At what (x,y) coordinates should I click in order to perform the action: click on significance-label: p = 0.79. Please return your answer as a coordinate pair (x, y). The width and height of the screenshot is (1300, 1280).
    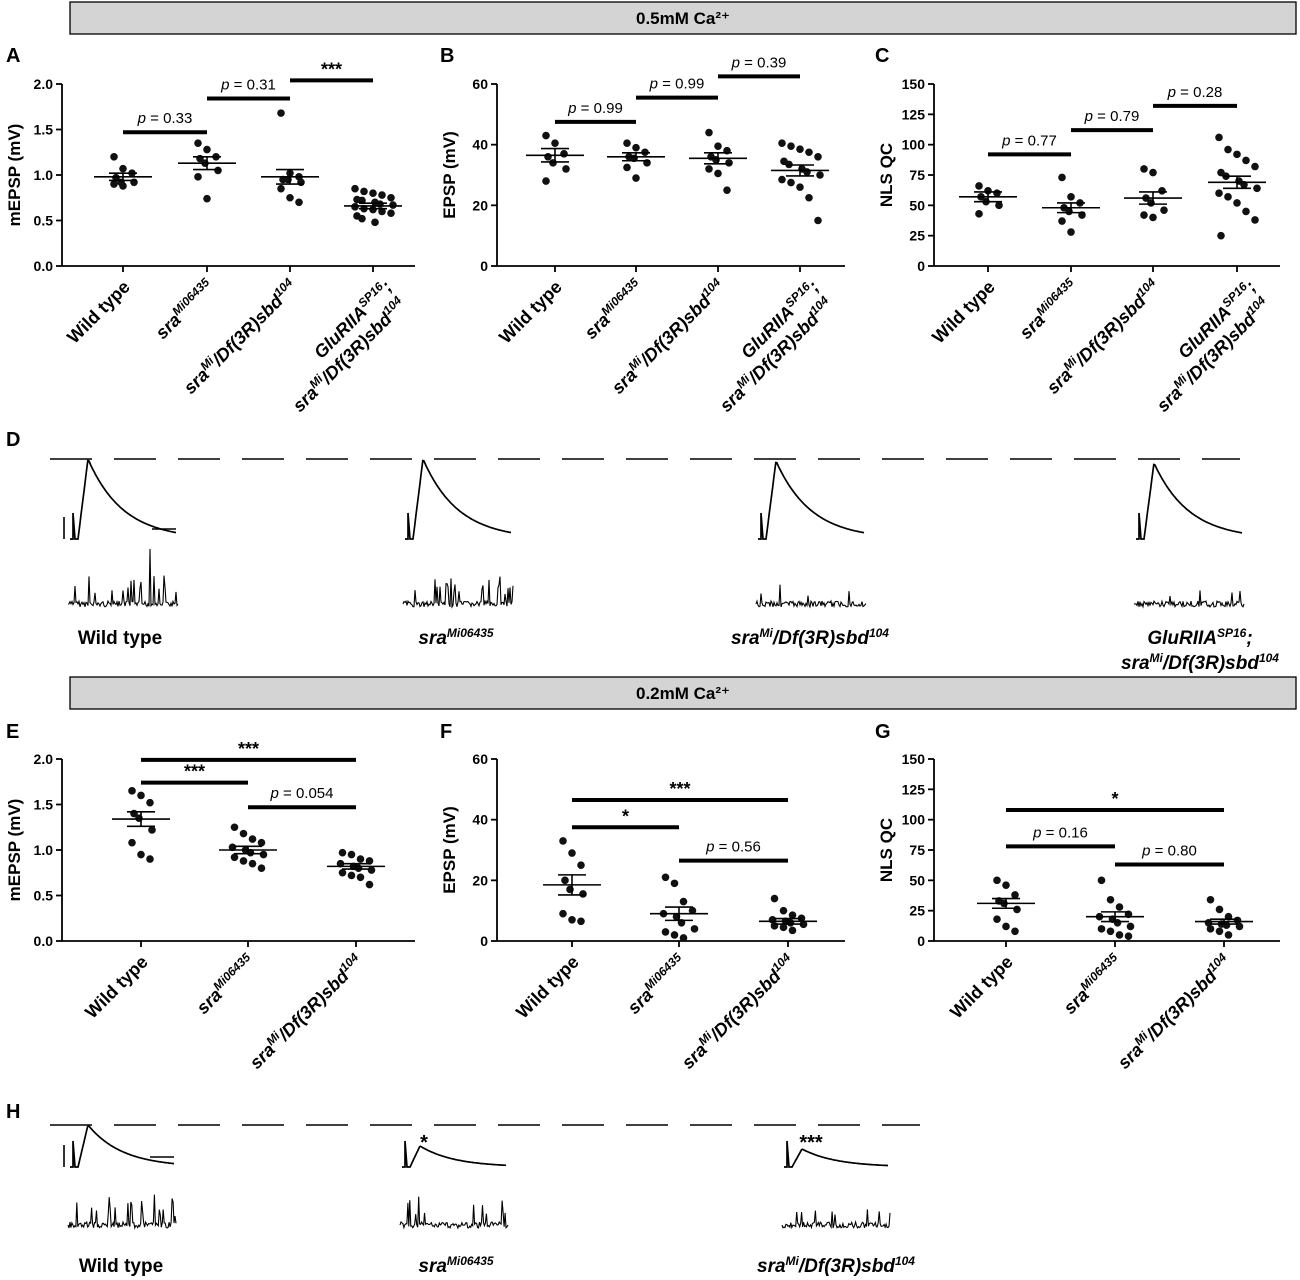
    Looking at the image, I should click on (1112, 116).